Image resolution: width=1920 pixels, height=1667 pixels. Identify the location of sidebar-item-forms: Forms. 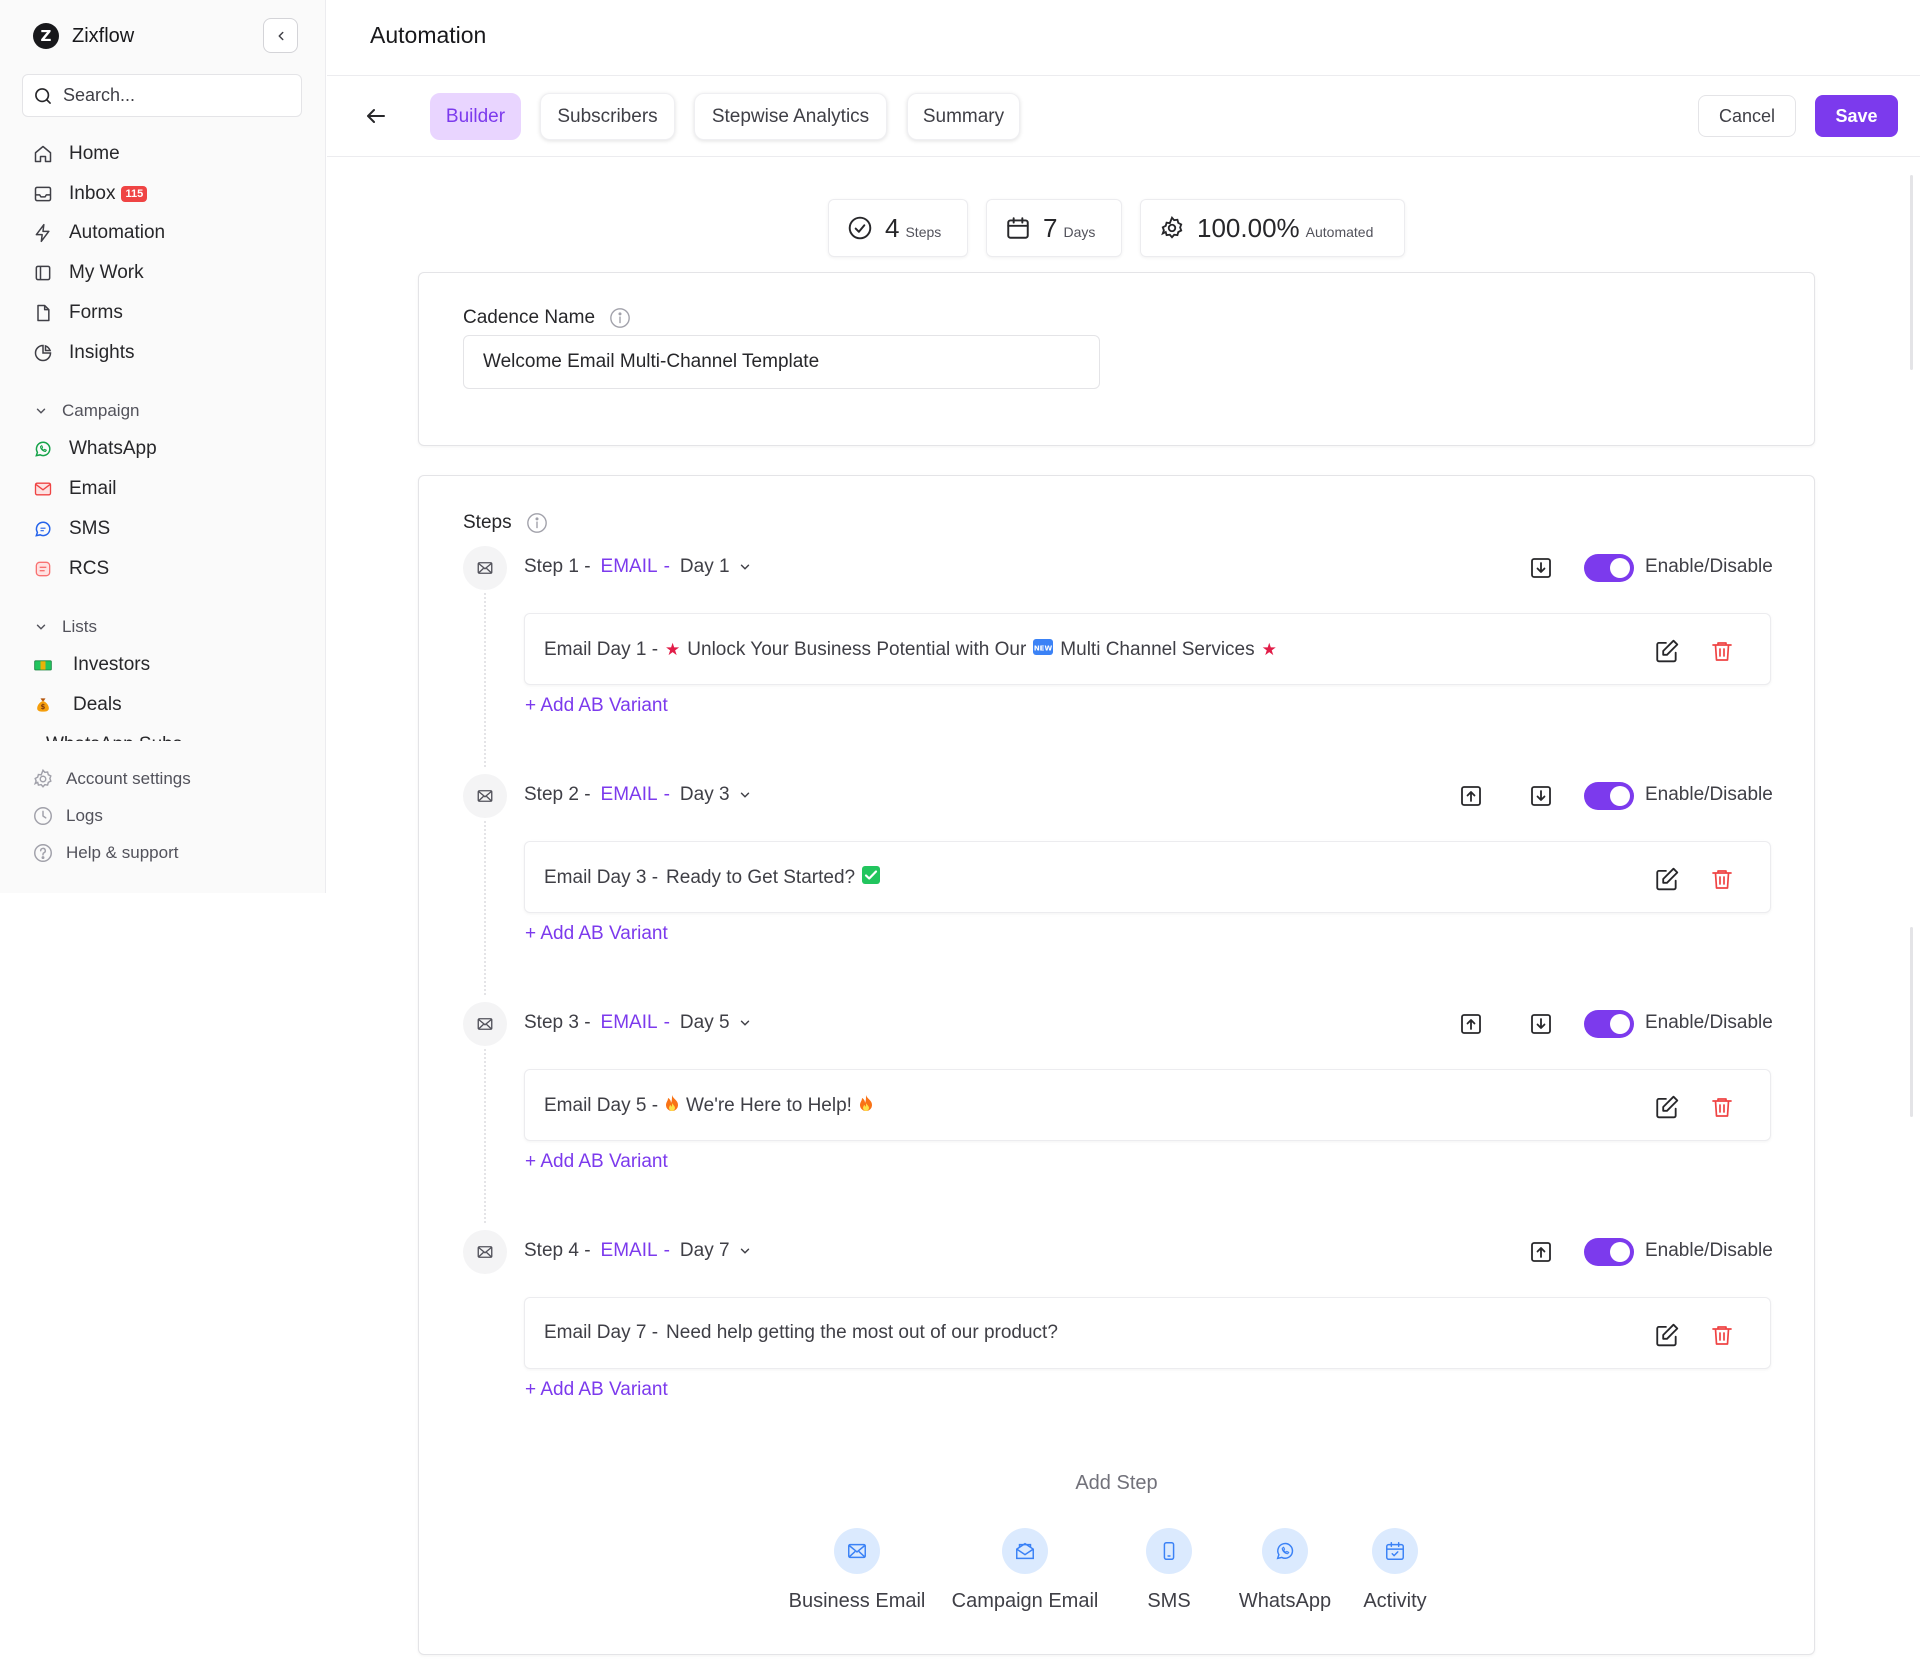
(77, 313).